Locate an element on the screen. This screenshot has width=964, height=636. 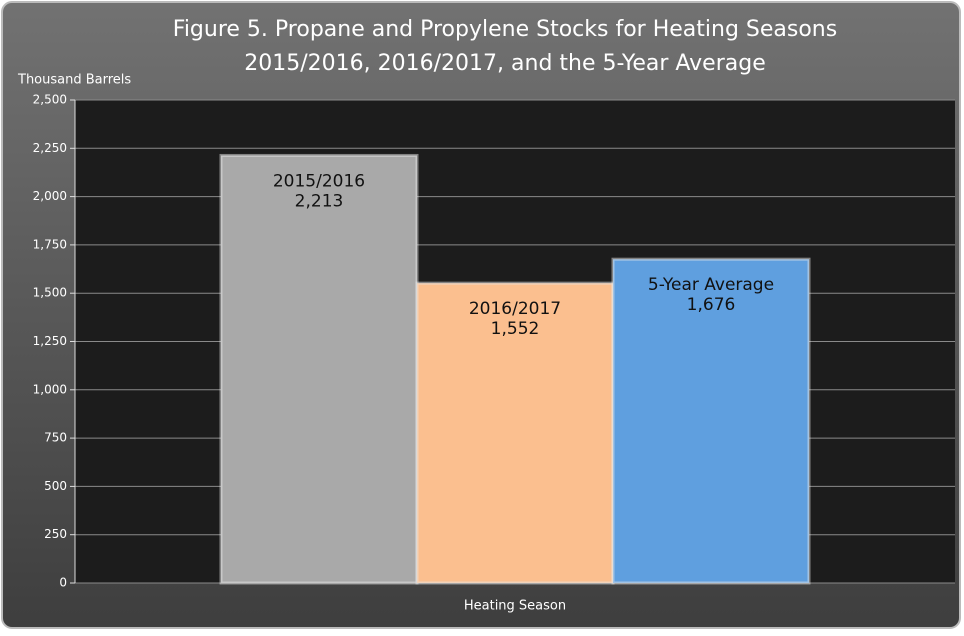
y-axis-label: Thousand Barrels is located at coordinates (74, 80).